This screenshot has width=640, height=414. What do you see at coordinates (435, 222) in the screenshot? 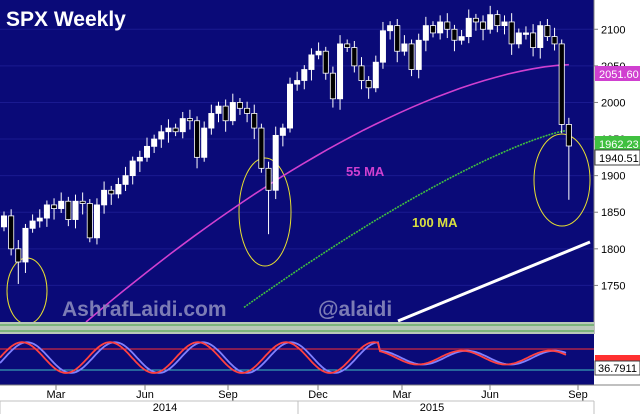
I see `ma100-label: 100 MA` at bounding box center [435, 222].